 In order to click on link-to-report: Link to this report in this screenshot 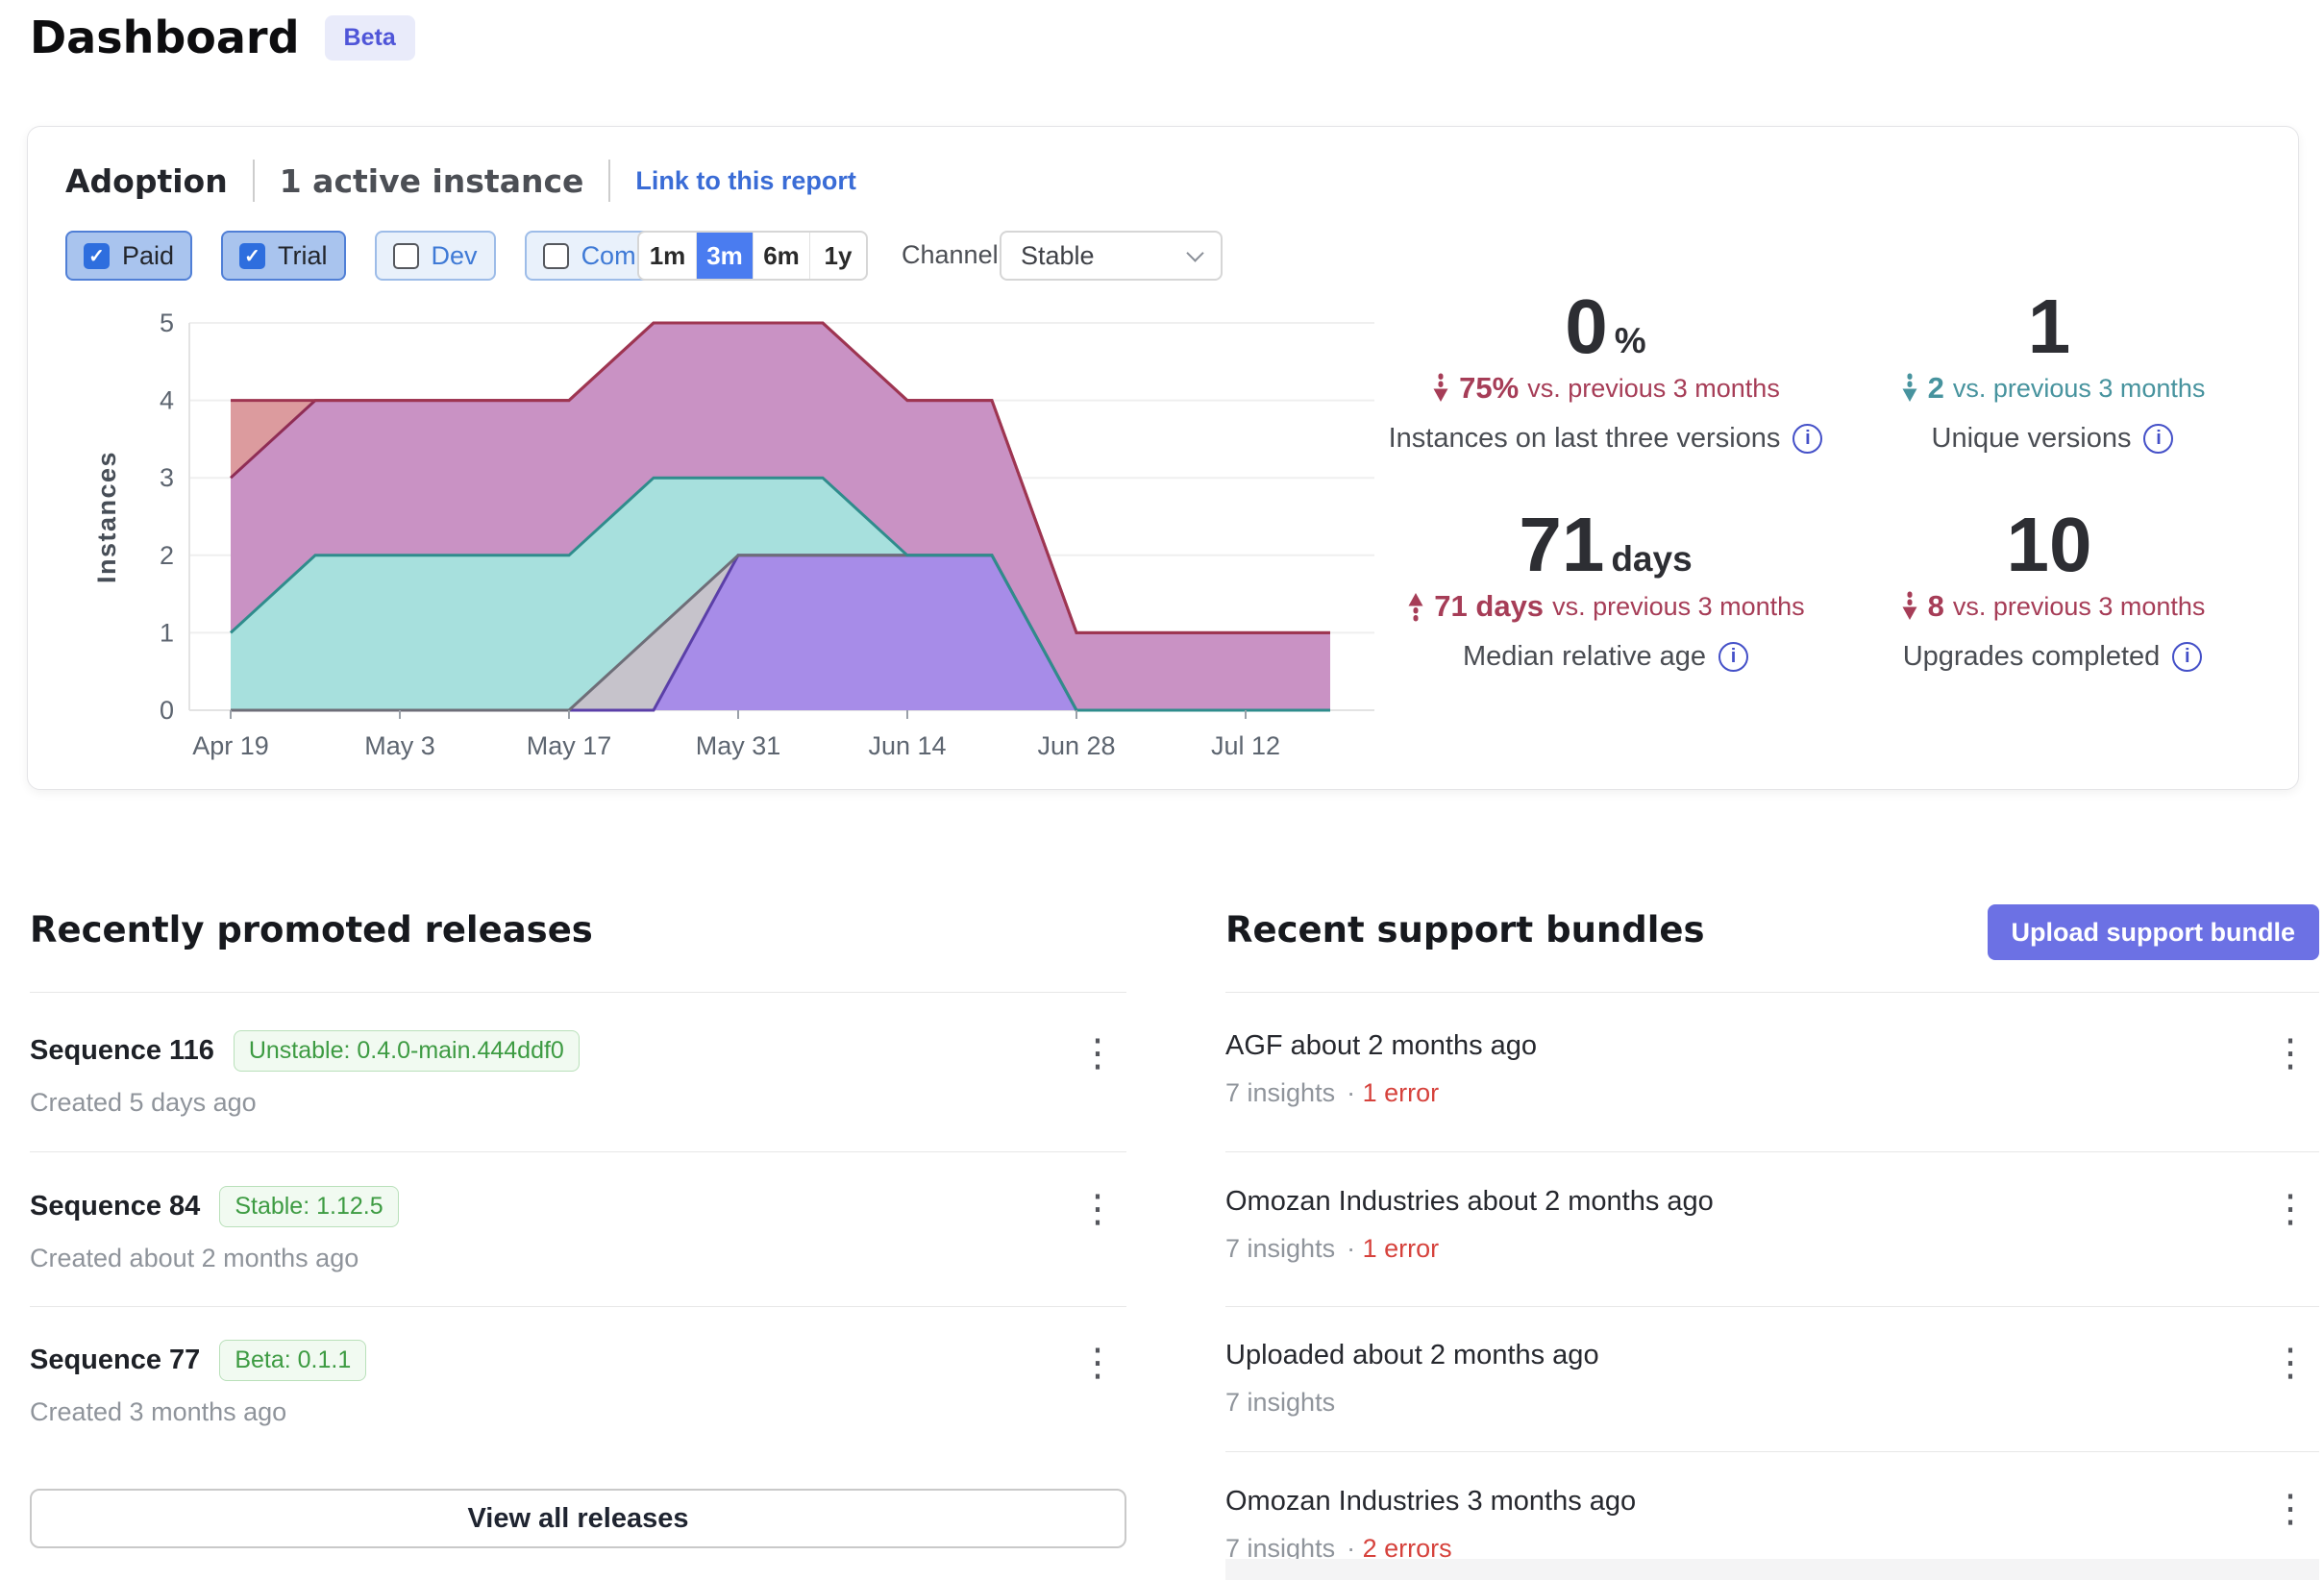, I will do `click(745, 180)`.